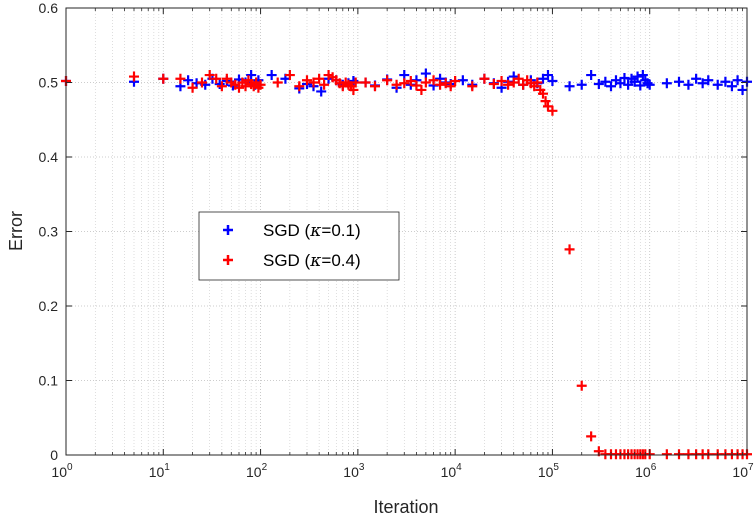 This screenshot has width=755, height=521. I want to click on x-tick-label: 10⁴, so click(452, 471).